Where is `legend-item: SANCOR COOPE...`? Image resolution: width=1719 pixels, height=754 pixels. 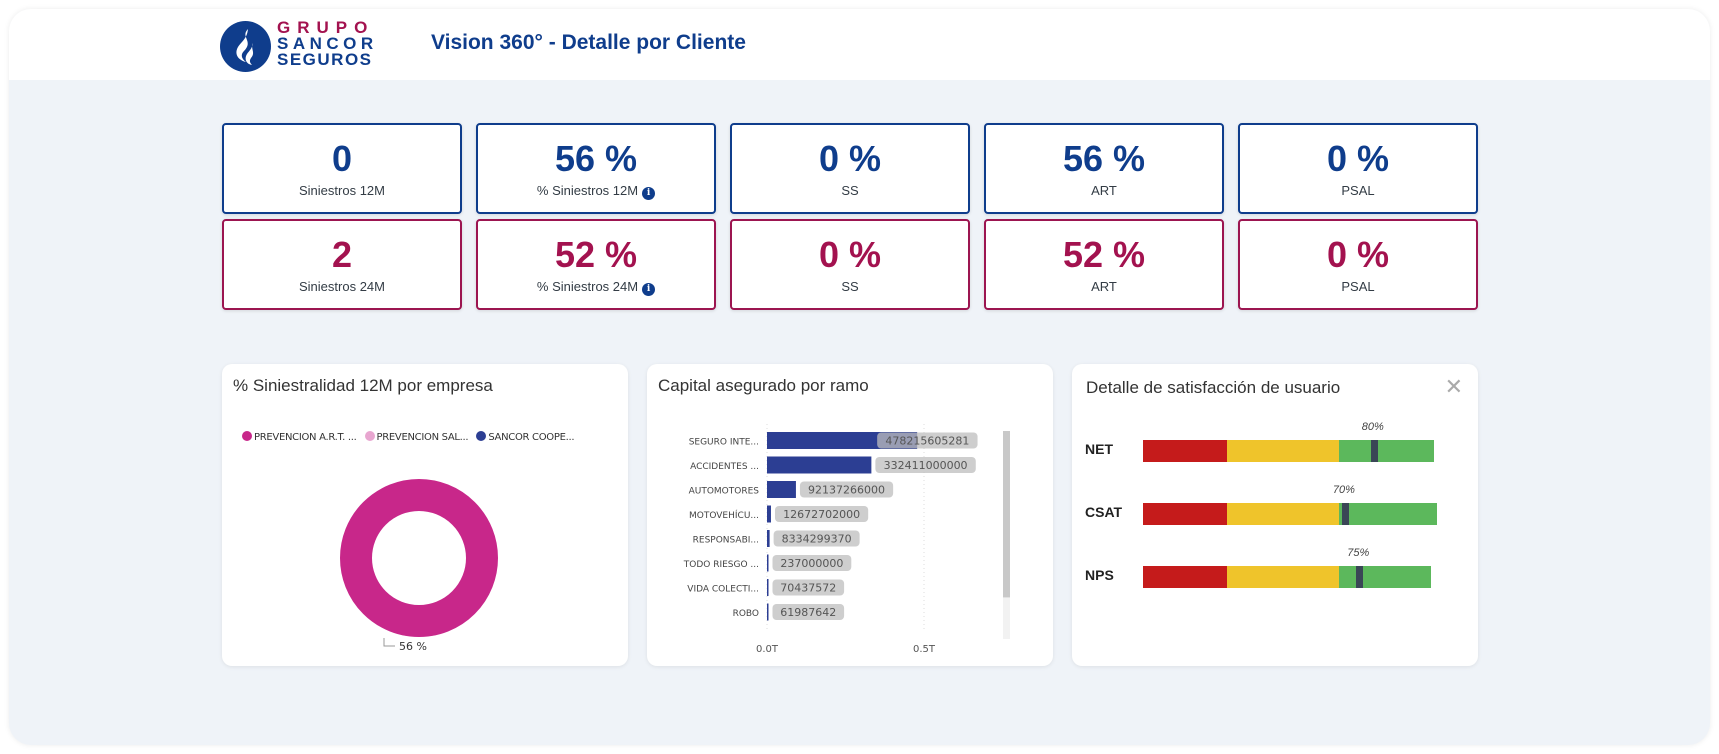
legend-item: SANCOR COOPE... is located at coordinates (525, 437).